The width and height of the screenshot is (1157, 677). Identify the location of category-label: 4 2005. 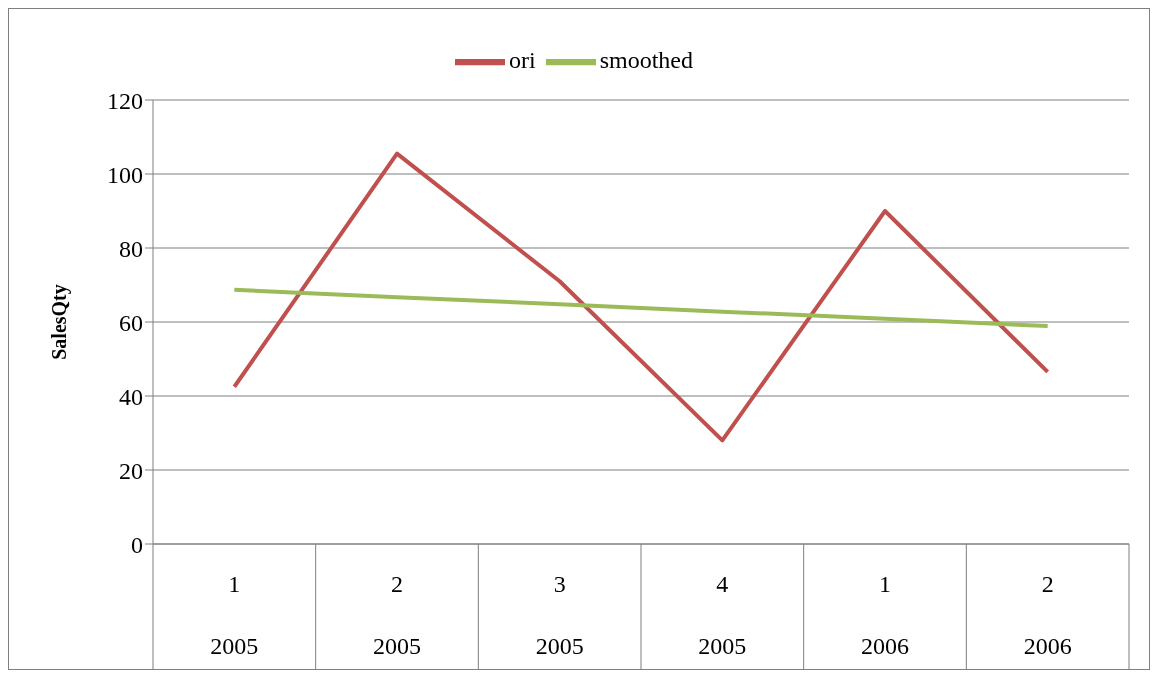
(722, 615).